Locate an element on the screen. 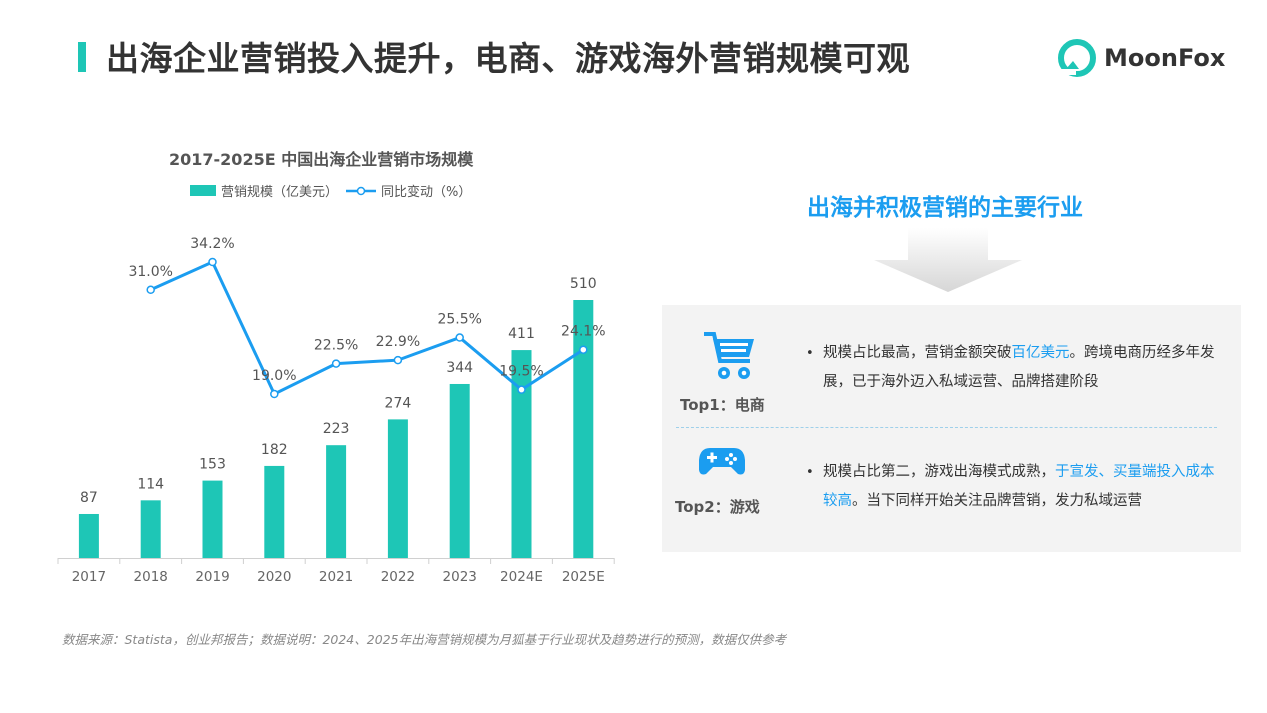 The height and width of the screenshot is (713, 1267). yoy-value-label: 34.2% is located at coordinates (212, 244).